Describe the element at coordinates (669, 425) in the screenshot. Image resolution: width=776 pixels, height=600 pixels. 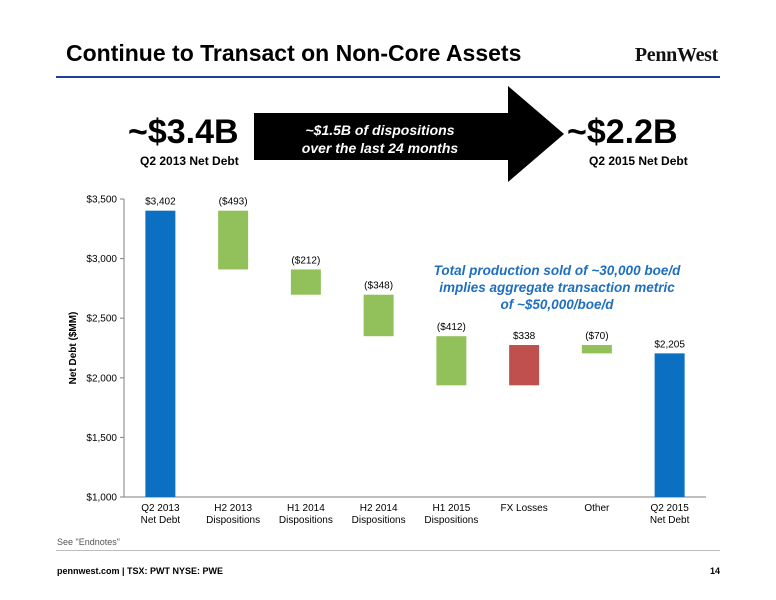
I see `bar-q2-2015` at that location.